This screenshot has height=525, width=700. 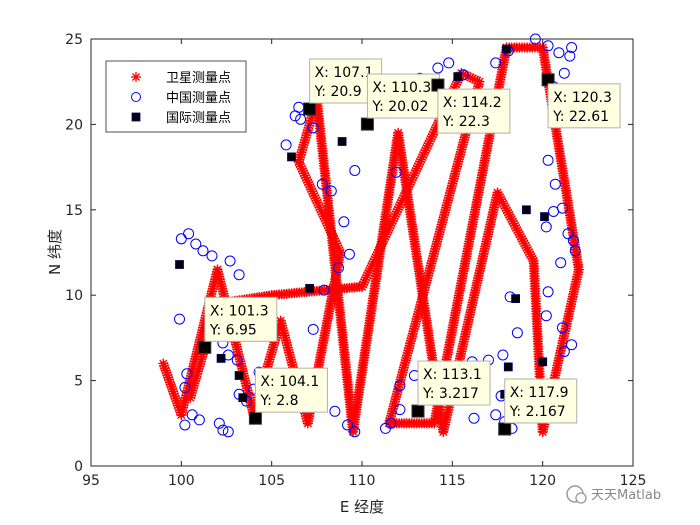 What do you see at coordinates (537, 412) in the screenshot?
I see `datatip-y-text: Y: 2.167` at bounding box center [537, 412].